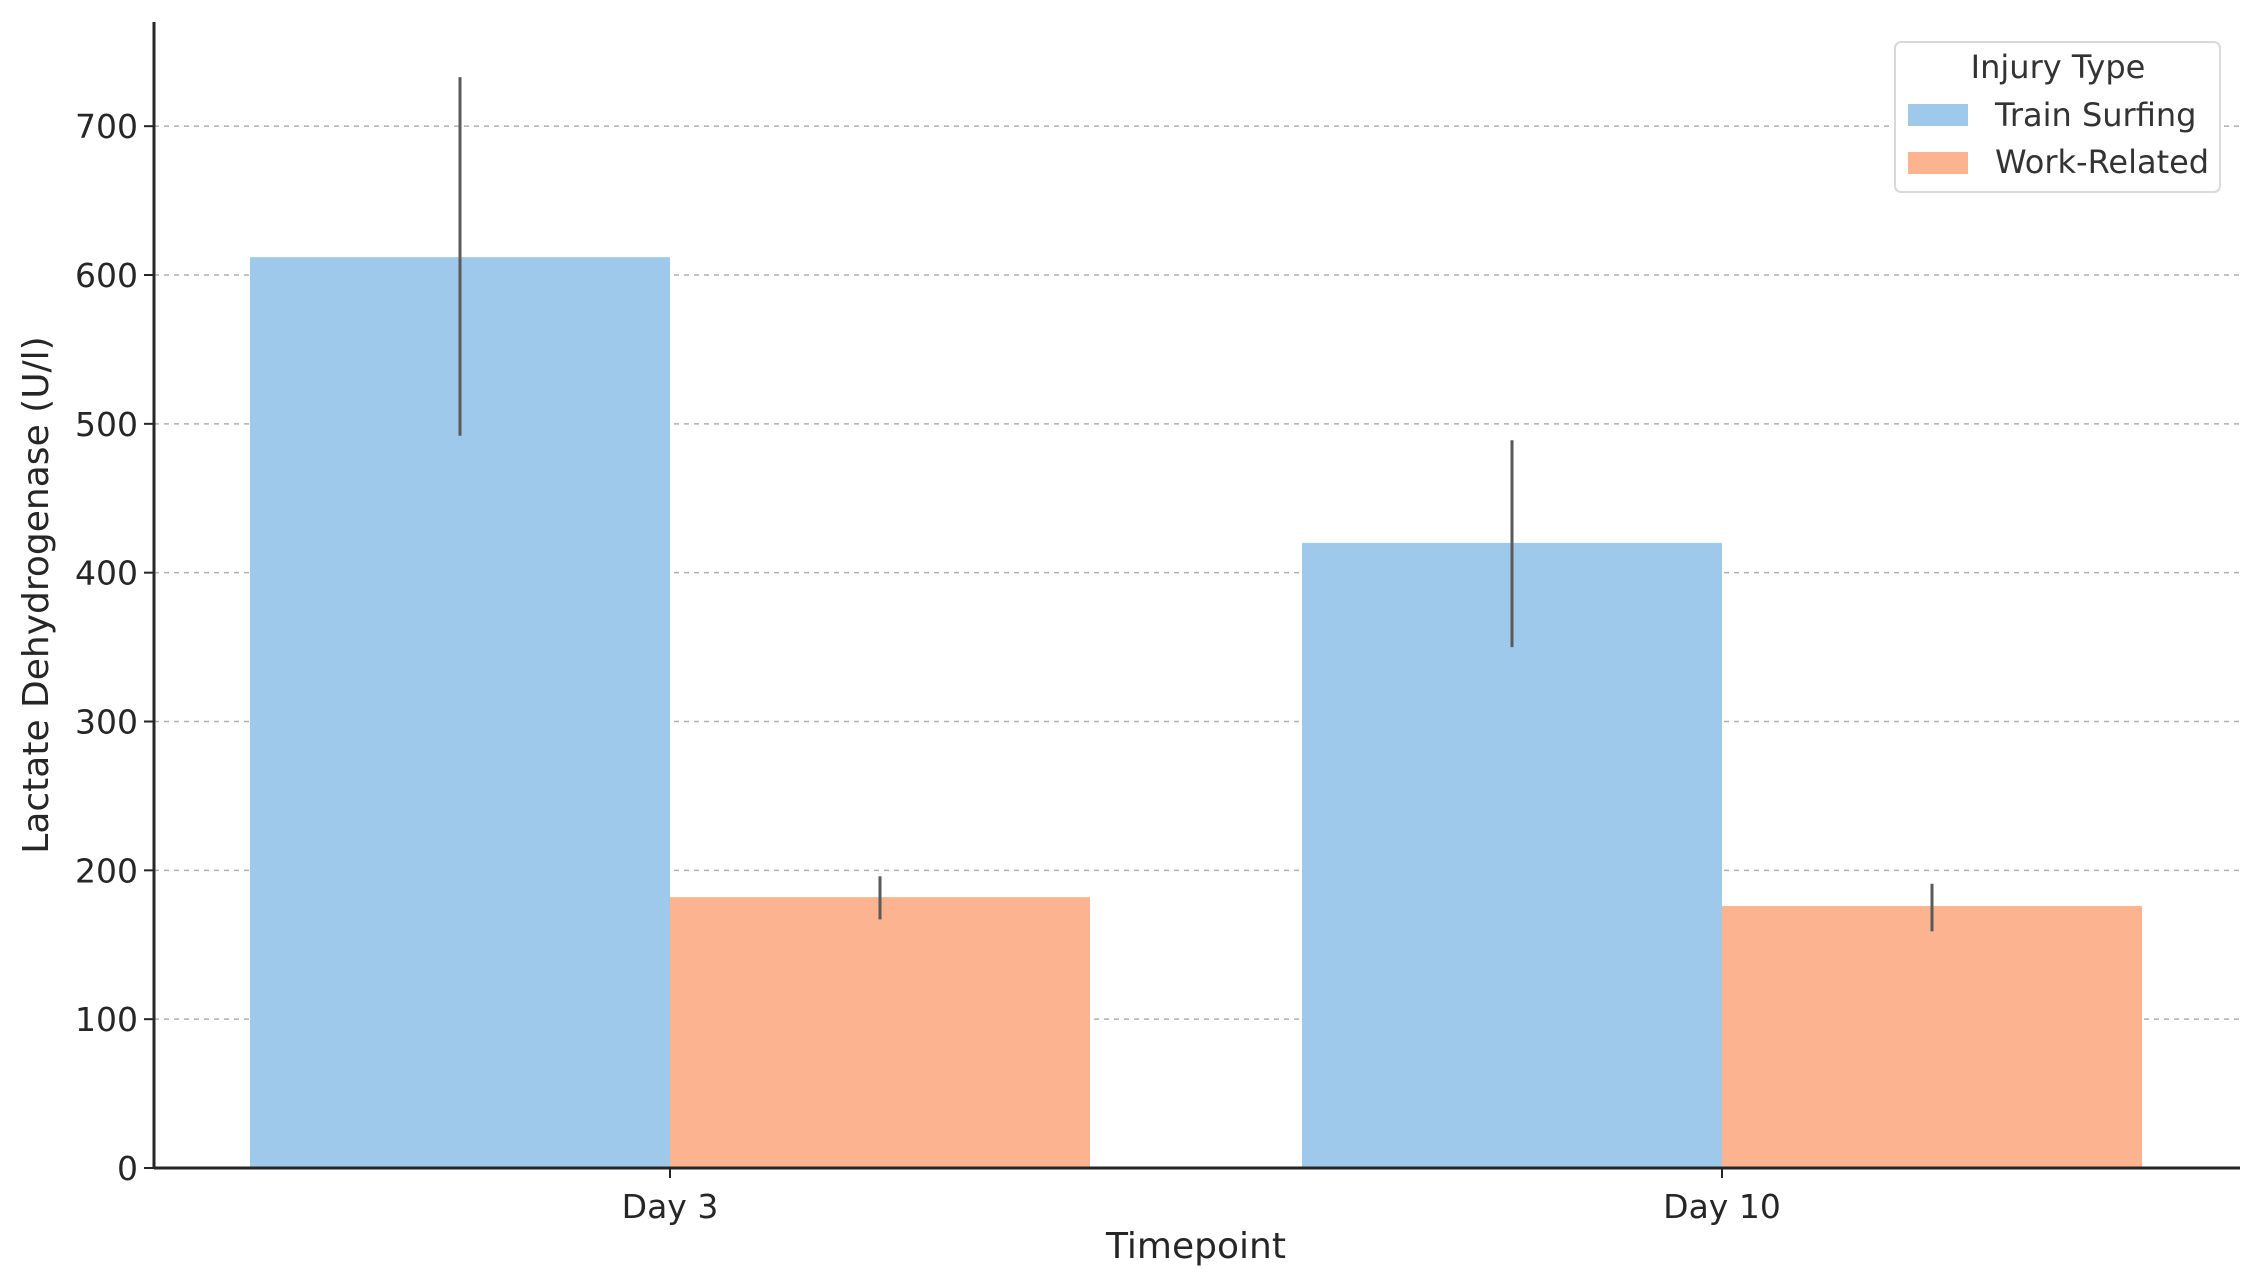 The image size is (2253, 1288). I want to click on legend-label-train-surfing: Train Surfing, so click(2095, 115).